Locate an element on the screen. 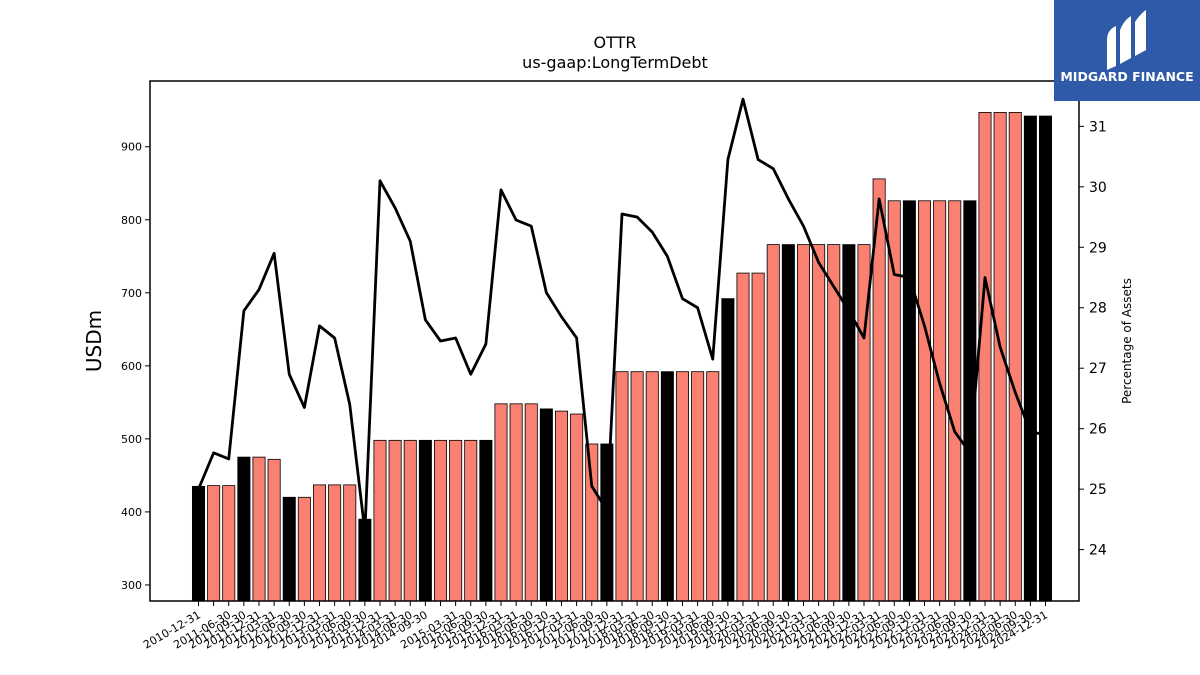 This screenshot has width=1200, height=675. brand-logo: MIDGARD FINANCE is located at coordinates (1127, 50).